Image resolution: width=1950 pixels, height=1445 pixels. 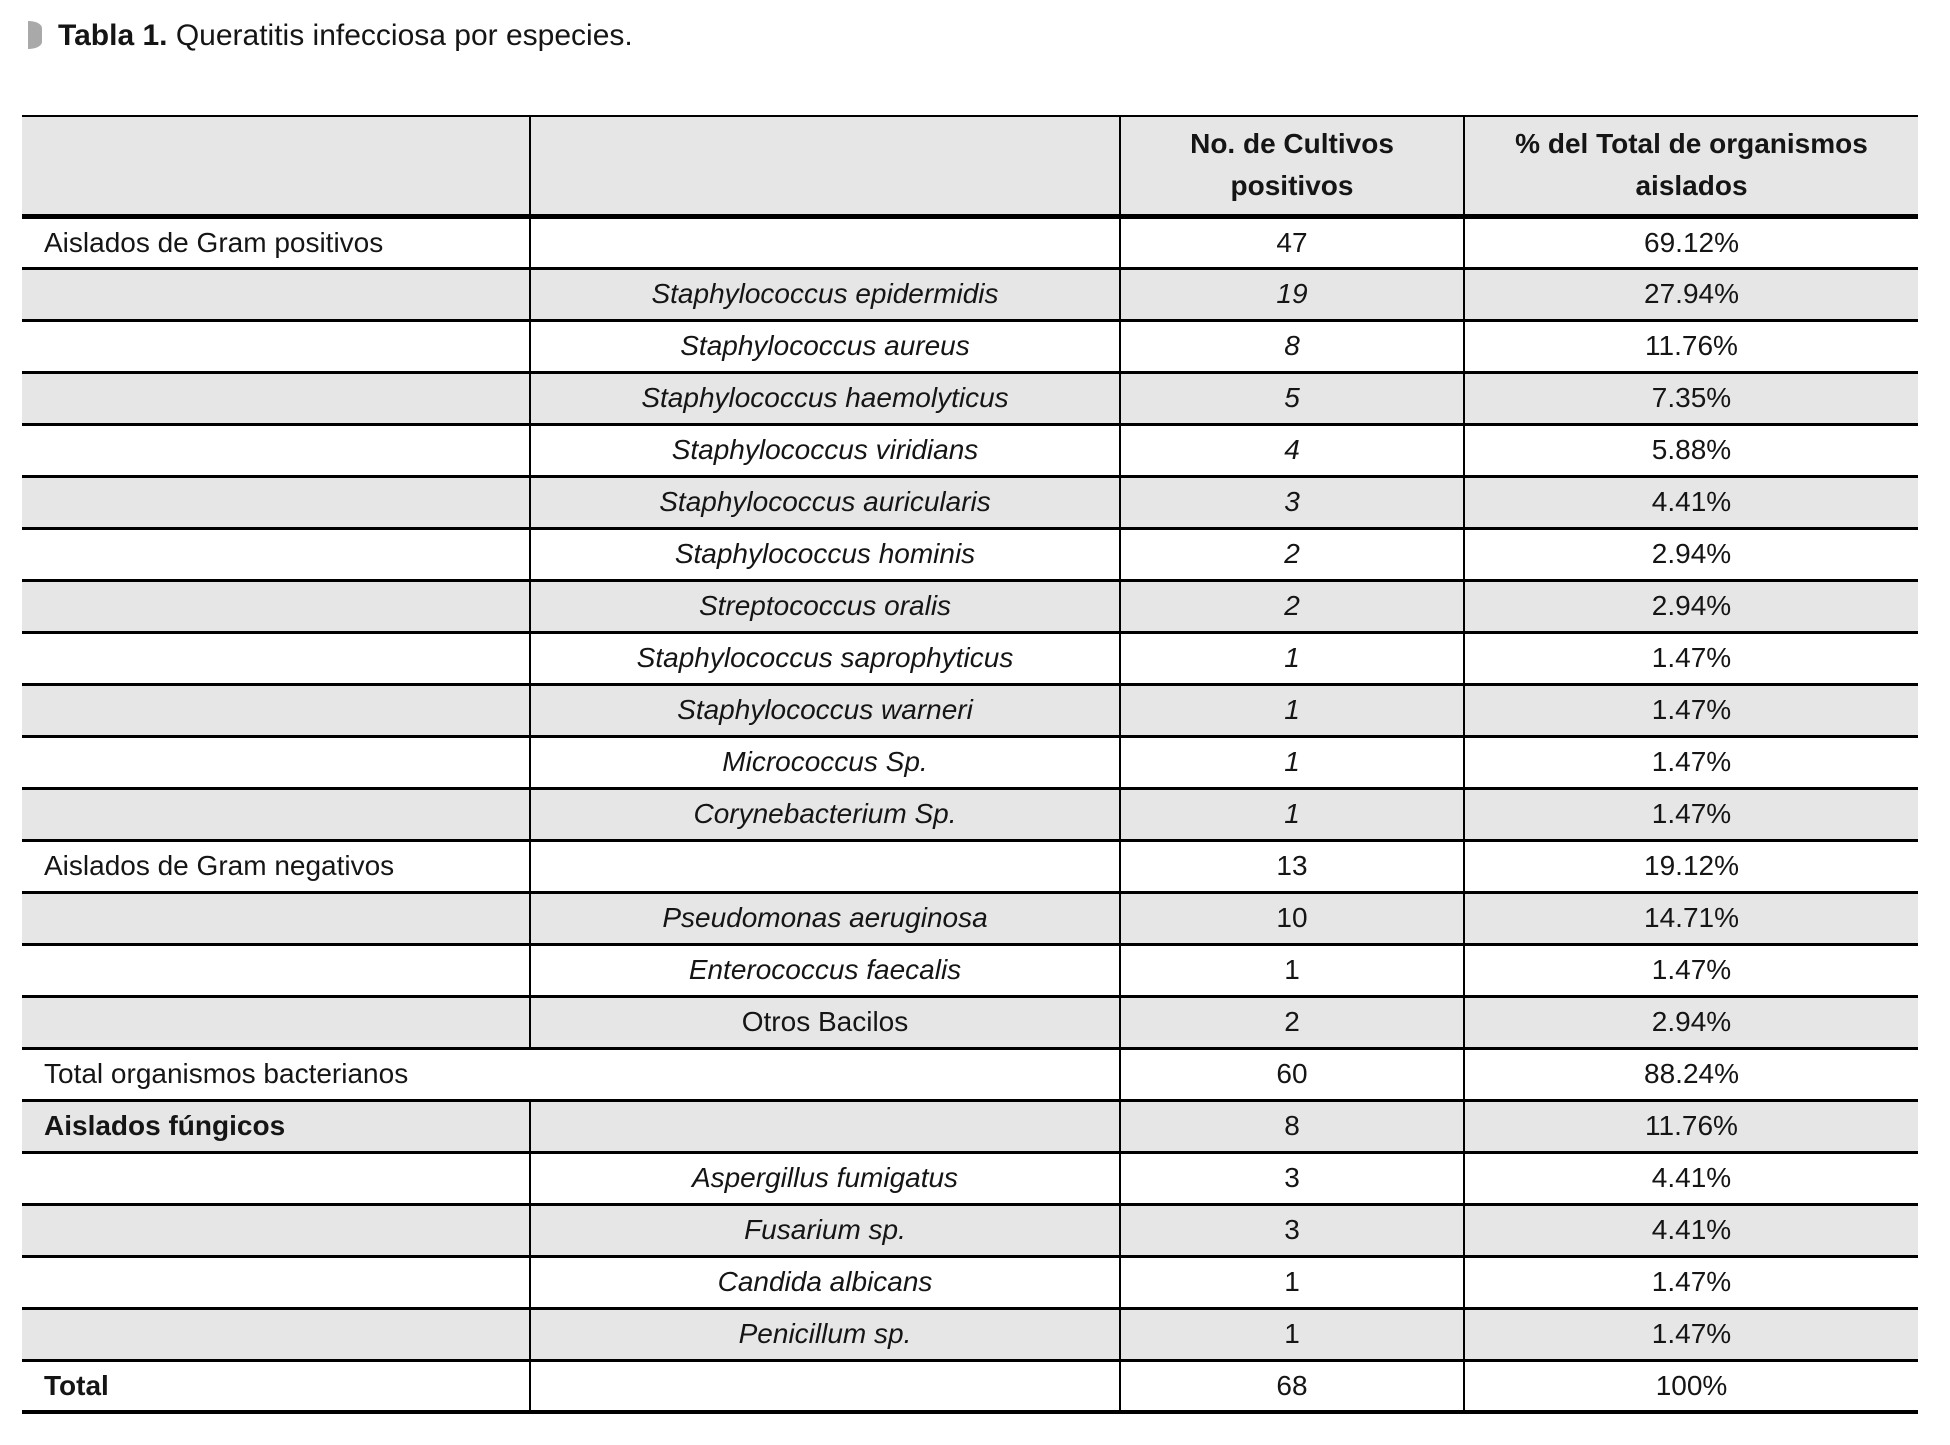 I want to click on species-cell: Pseudomonas aeruginosa, so click(x=824, y=918).